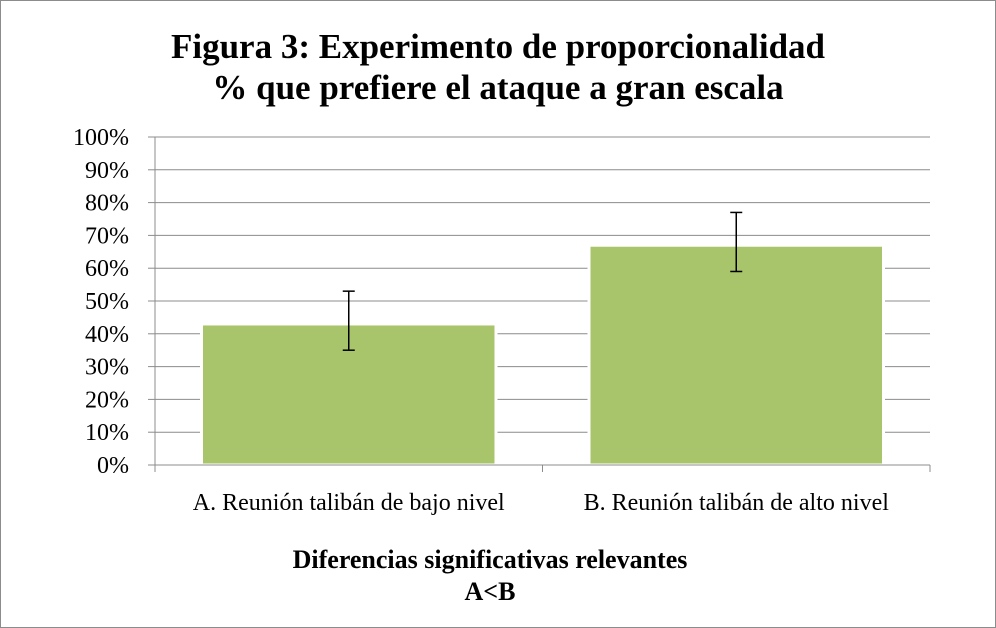  What do you see at coordinates (113, 466) in the screenshot?
I see `y-tick-label: 0%` at bounding box center [113, 466].